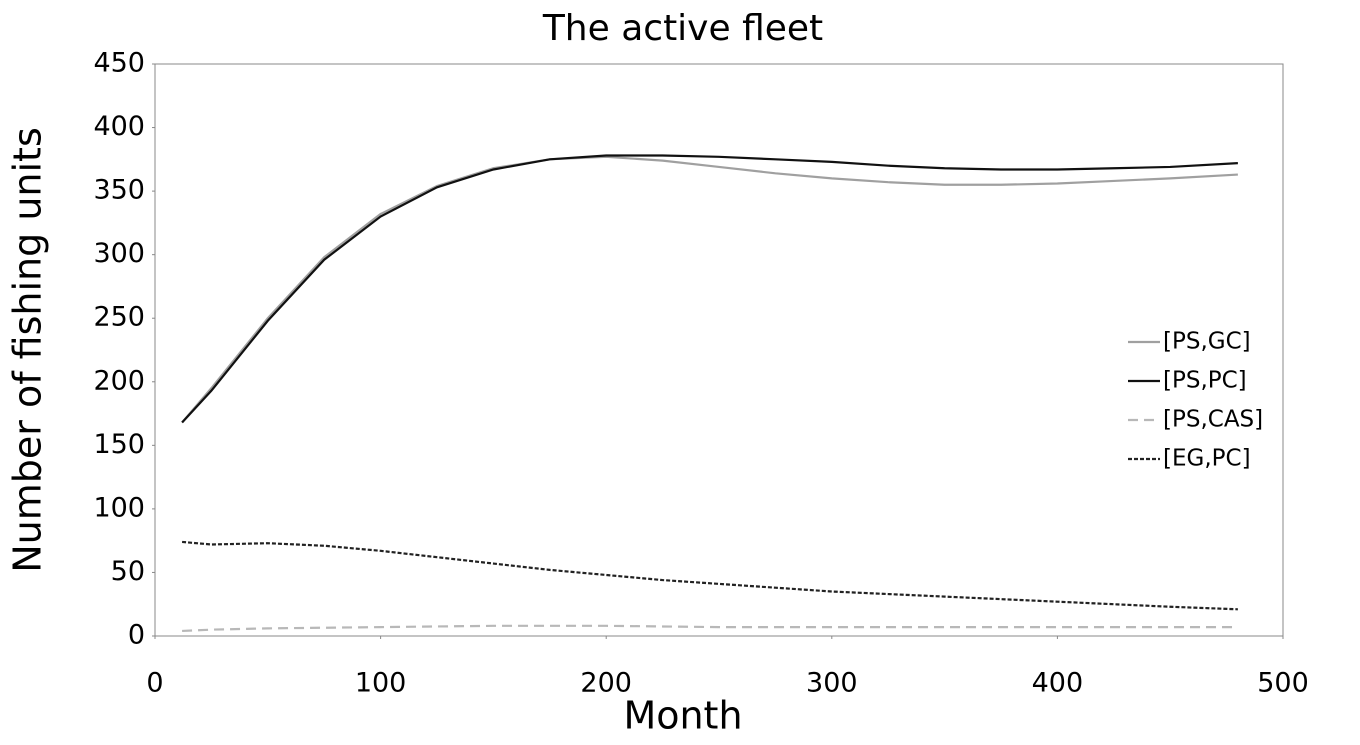  Describe the element at coordinates (119, 444) in the screenshot. I see `y-tick-label: 150` at that location.